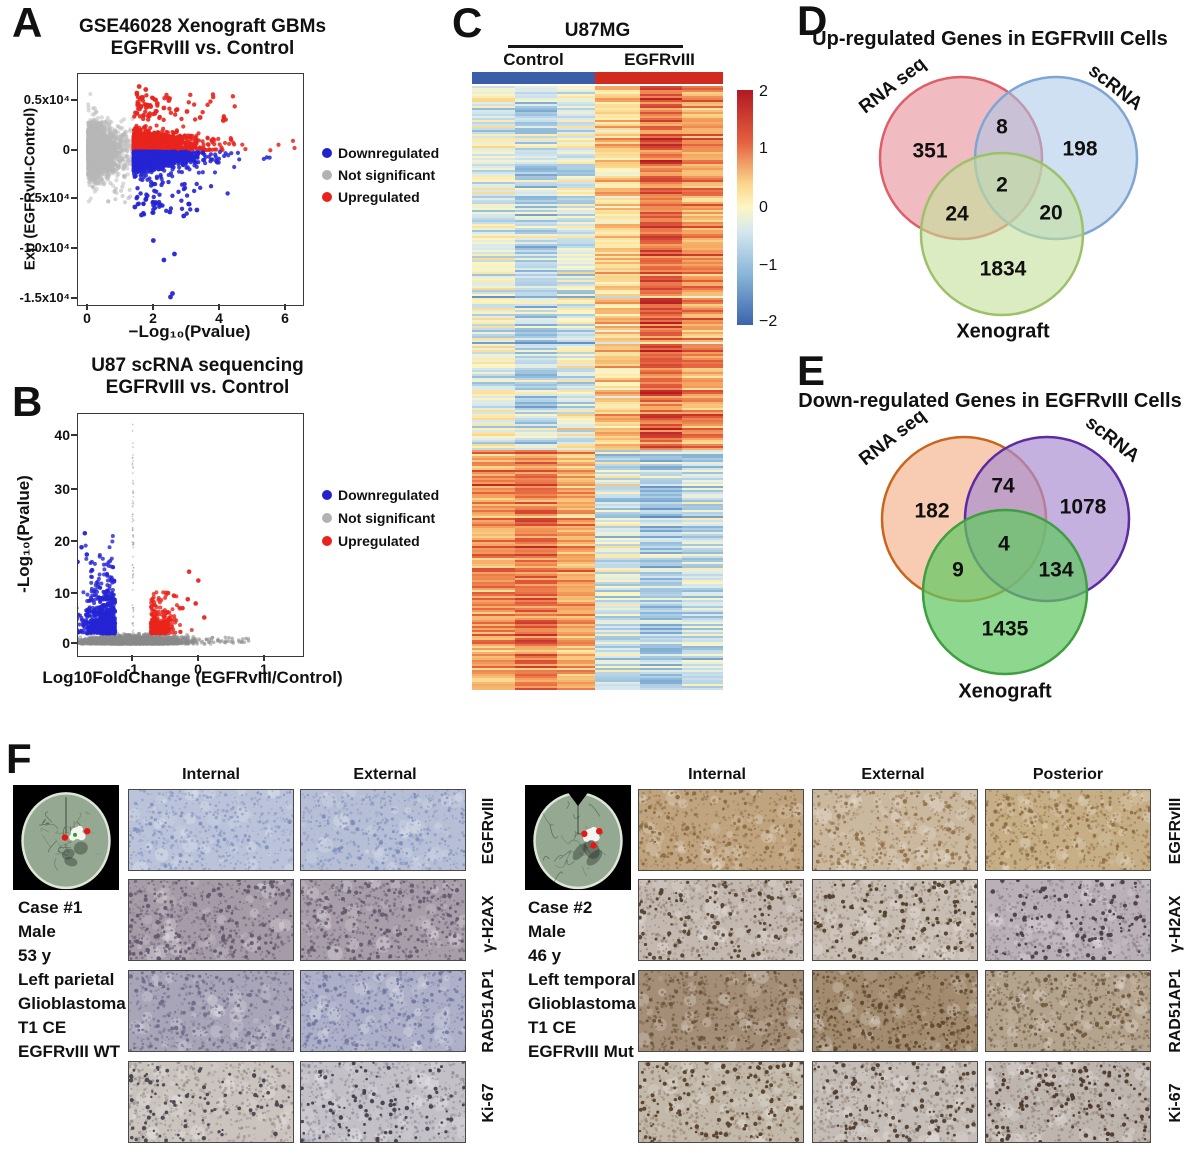 Image resolution: width=1200 pixels, height=1155 pixels. I want to click on histology-image-Ki-67-External-case1, so click(383, 1102).